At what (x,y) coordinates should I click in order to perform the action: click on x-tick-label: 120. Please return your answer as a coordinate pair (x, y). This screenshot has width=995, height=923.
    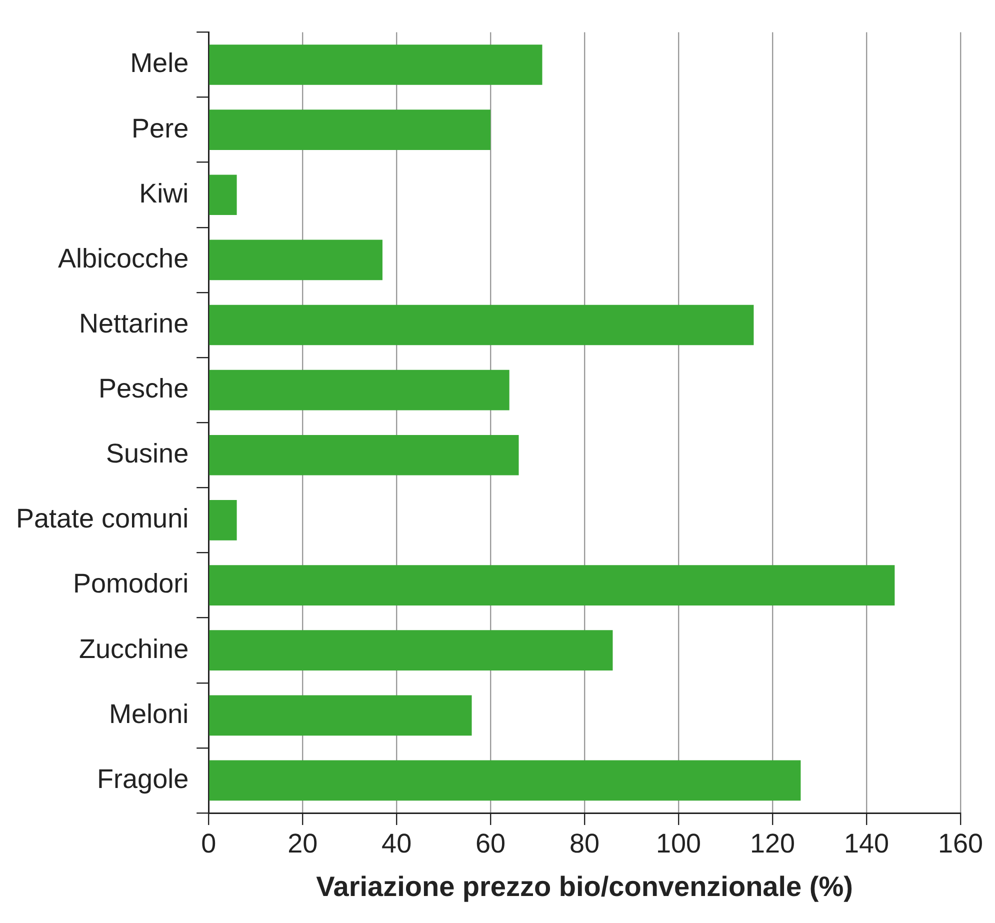
    Looking at the image, I should click on (773, 843).